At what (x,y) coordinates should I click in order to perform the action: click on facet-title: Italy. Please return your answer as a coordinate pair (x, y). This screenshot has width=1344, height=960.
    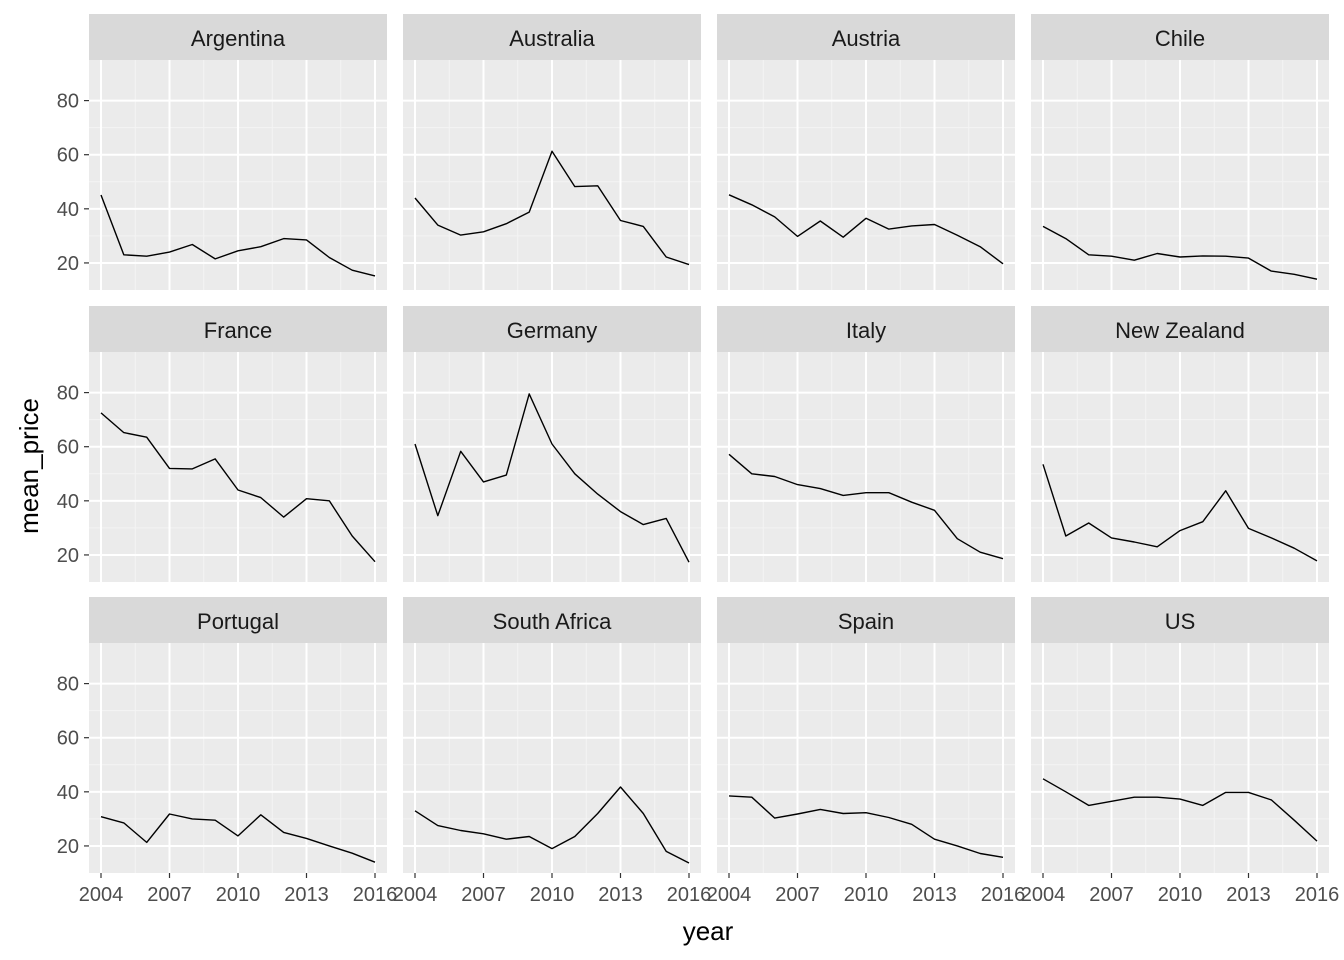
    Looking at the image, I should click on (866, 330).